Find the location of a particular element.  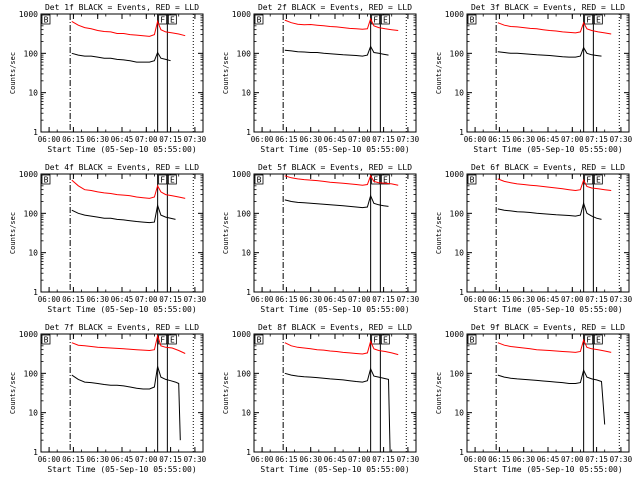

chart-title: Det 4f BLACK = Events, RED = LLD is located at coordinates (122, 167).